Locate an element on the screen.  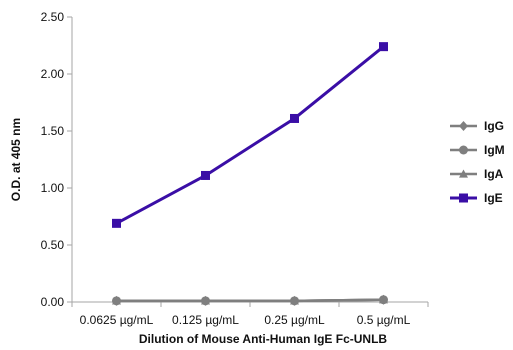
y-tick-label: 0.00 is located at coordinates (53, 302).